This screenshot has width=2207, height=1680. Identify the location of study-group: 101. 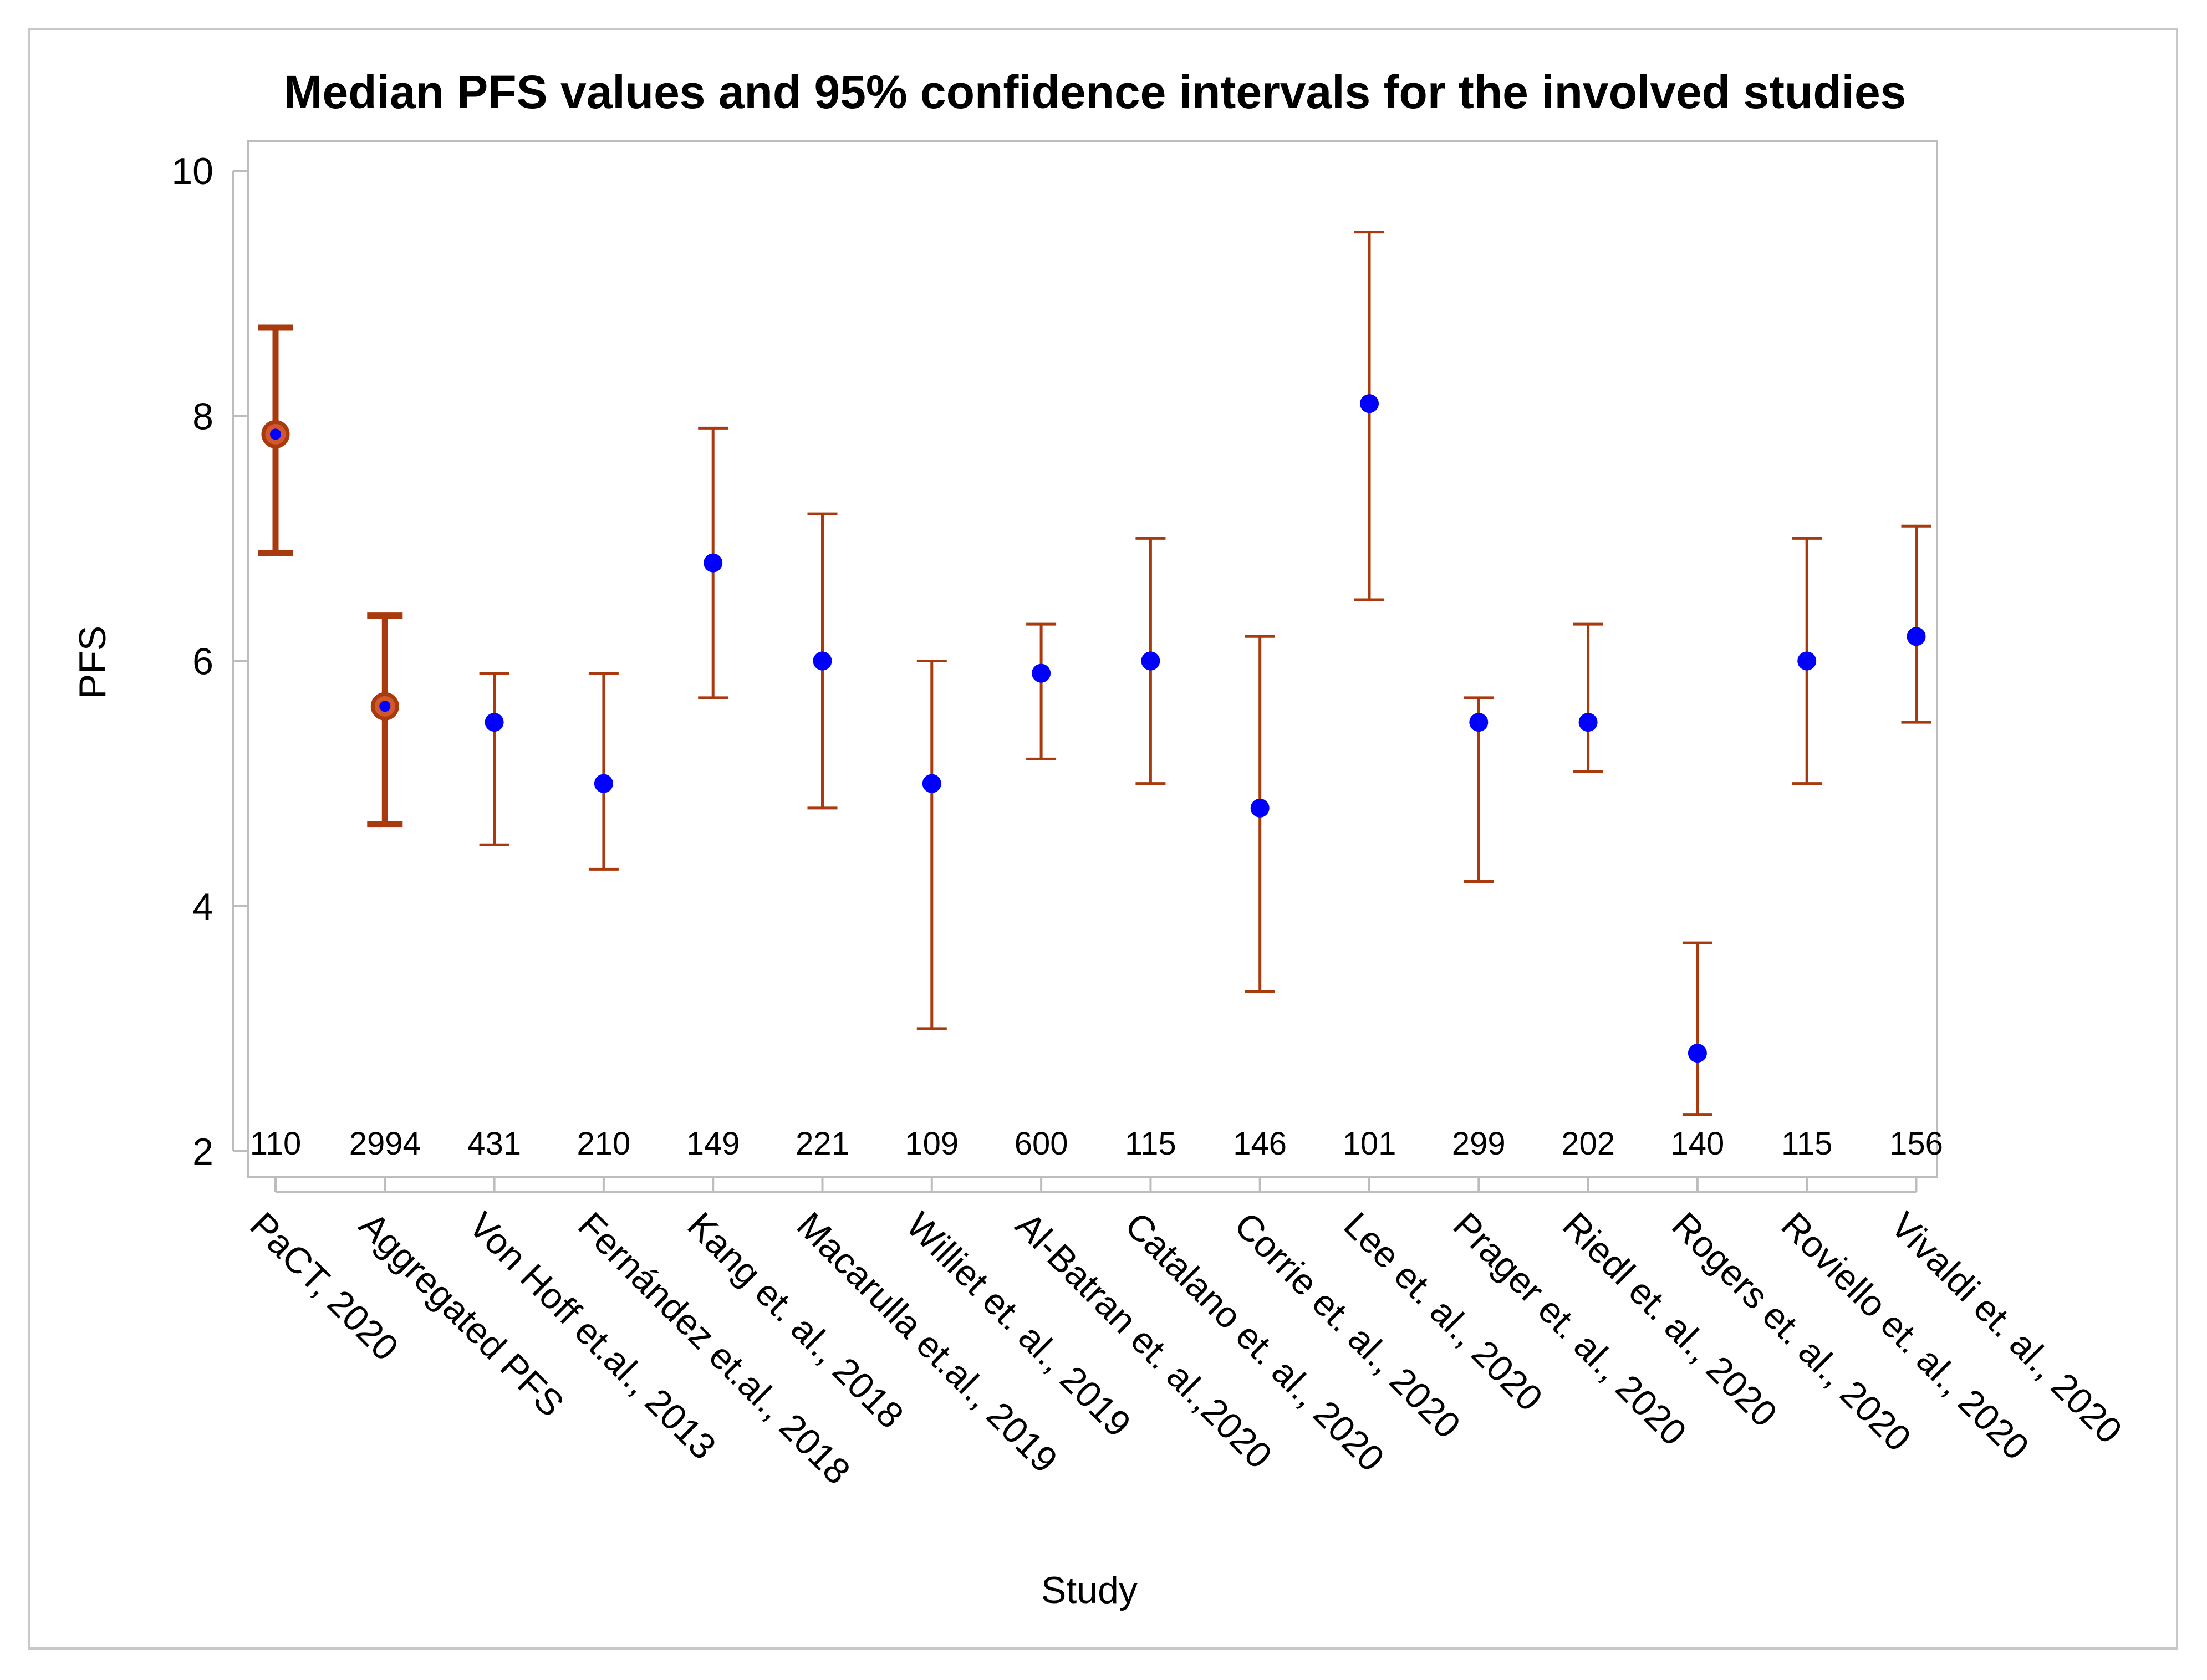
(1369, 696).